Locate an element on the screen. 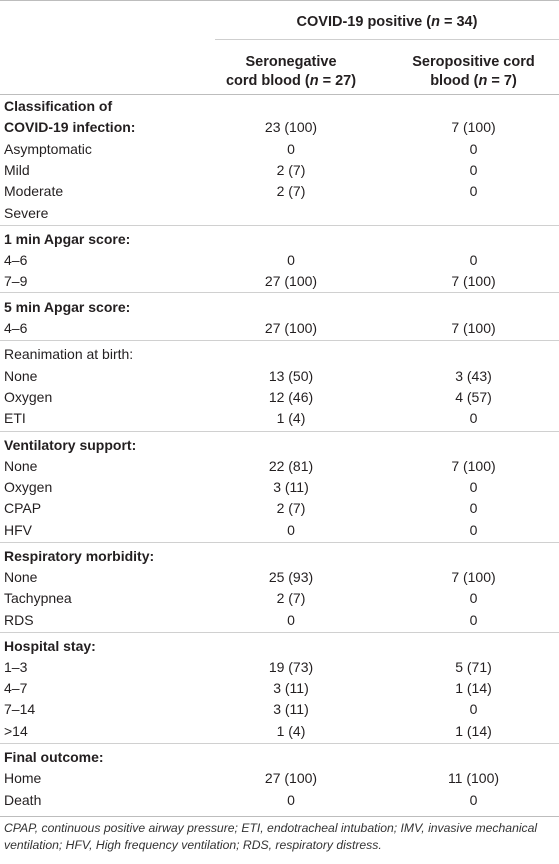 The width and height of the screenshot is (559, 864). cell-seronegative: 25 (93) is located at coordinates (291, 577).